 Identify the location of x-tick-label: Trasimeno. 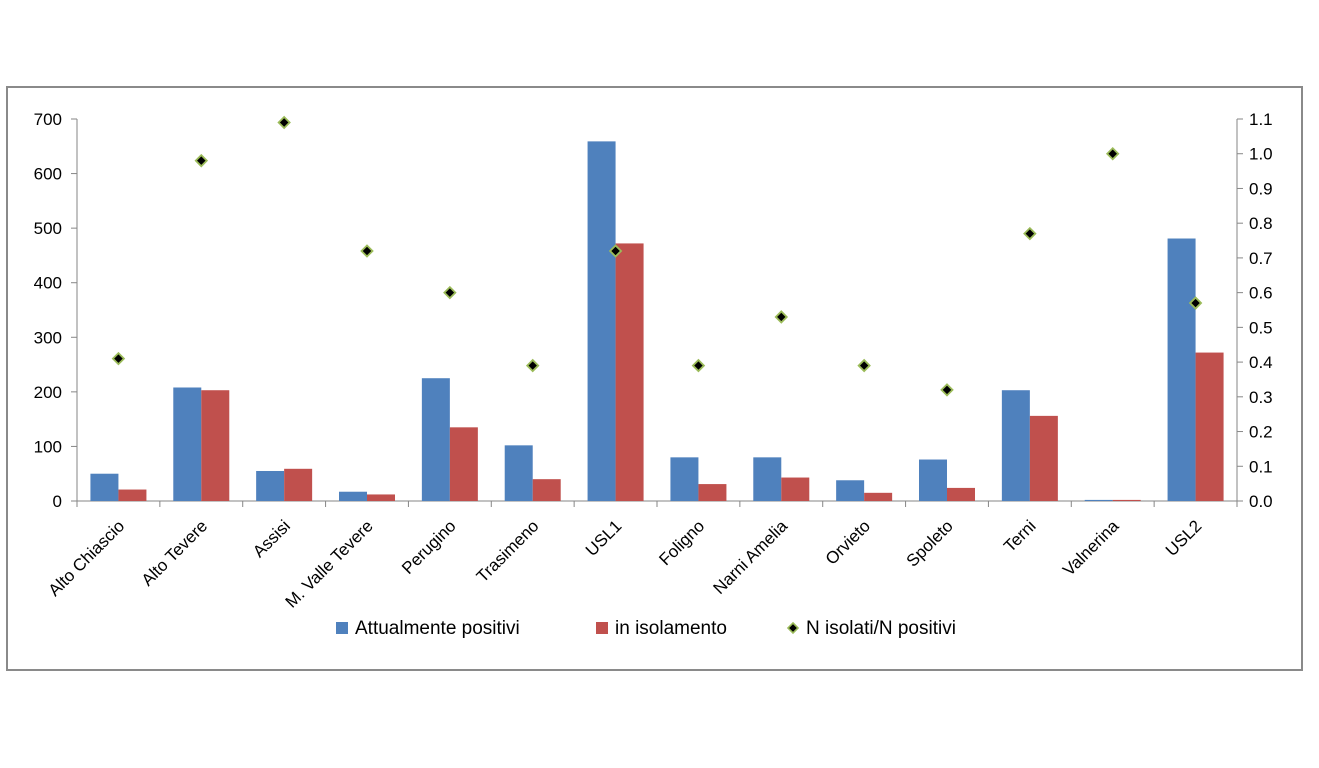
(508, 551).